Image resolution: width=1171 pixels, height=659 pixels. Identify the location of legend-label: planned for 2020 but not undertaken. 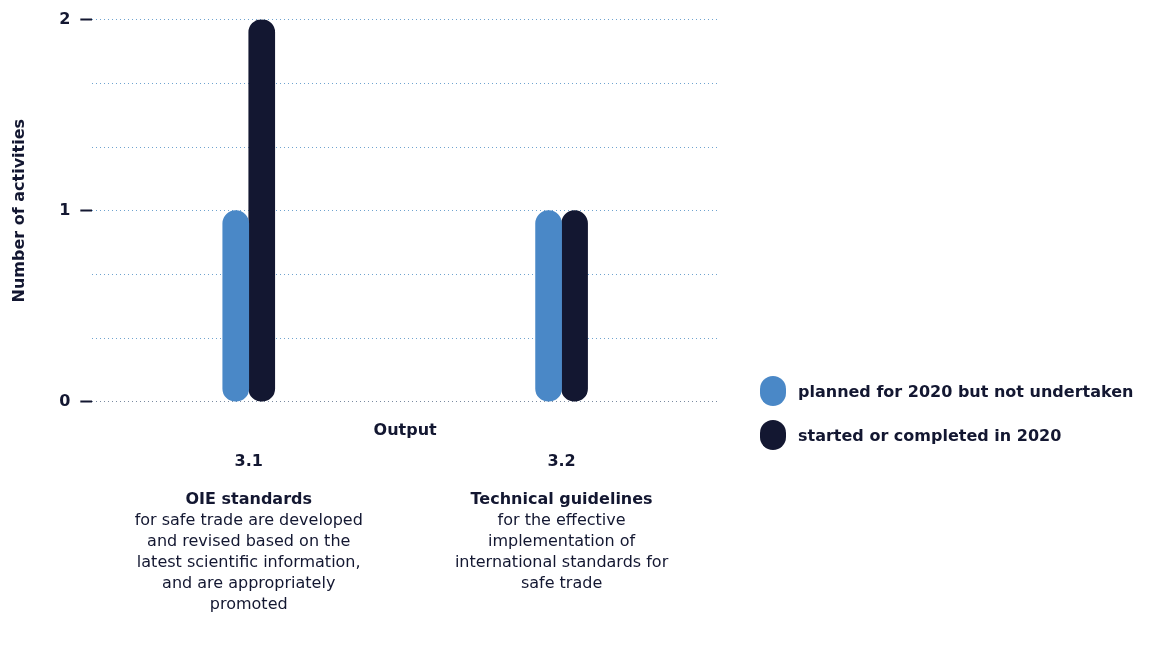
(966, 391).